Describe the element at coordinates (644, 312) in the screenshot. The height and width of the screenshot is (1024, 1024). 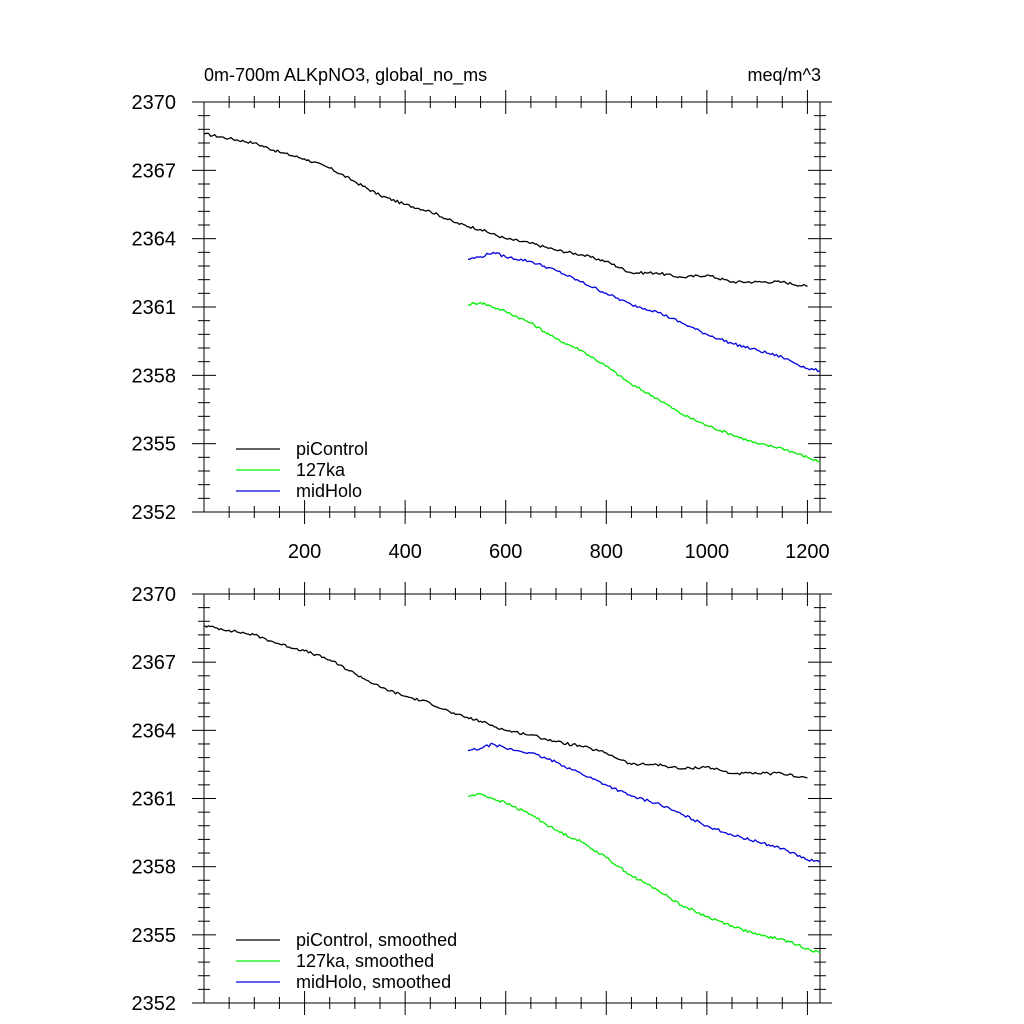
I see `series-line-midholo` at that location.